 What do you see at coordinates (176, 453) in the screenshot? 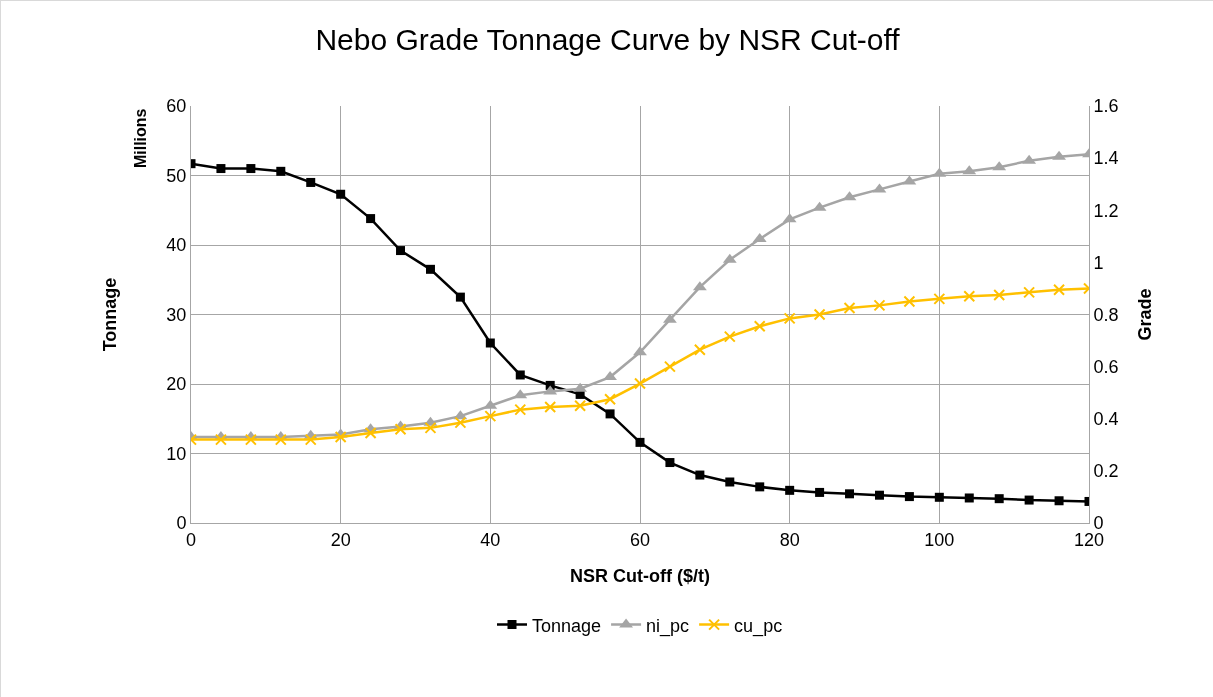
I see `y-tick-label: 10` at bounding box center [176, 453].